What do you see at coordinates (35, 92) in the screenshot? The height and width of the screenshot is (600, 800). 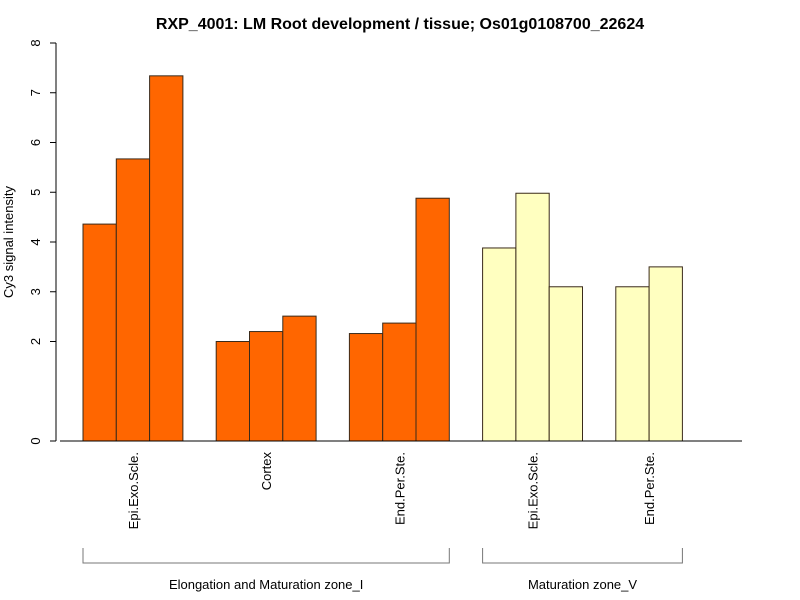 I see `y-tick-label: 7` at bounding box center [35, 92].